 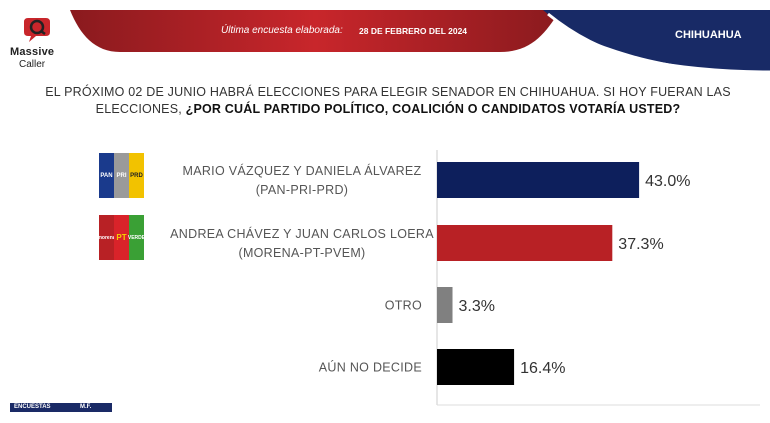 What do you see at coordinates (32, 64) in the screenshot?
I see `brand-name-line2: Caller` at bounding box center [32, 64].